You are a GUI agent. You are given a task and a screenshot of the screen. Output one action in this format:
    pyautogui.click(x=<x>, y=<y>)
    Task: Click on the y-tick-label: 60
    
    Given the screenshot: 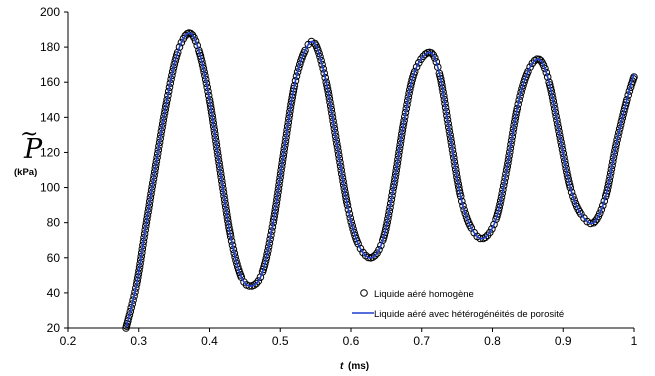 What is the action you would take?
    pyautogui.click(x=54, y=258)
    